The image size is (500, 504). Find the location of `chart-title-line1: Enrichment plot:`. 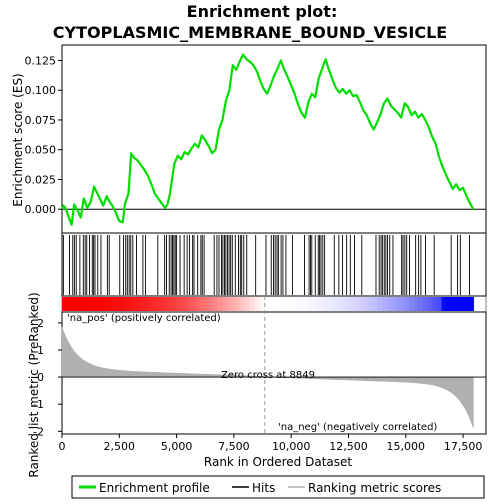

chart-title-line1: Enrichment plot: is located at coordinates (262, 11).